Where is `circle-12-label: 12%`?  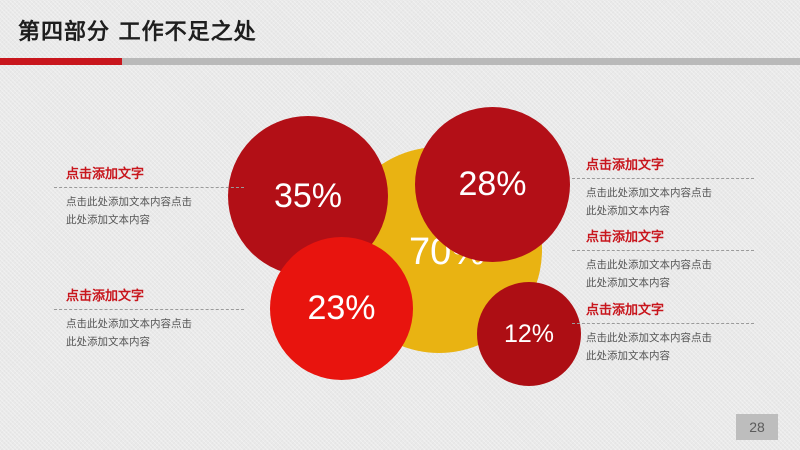 circle-12-label: 12% is located at coordinates (529, 333).